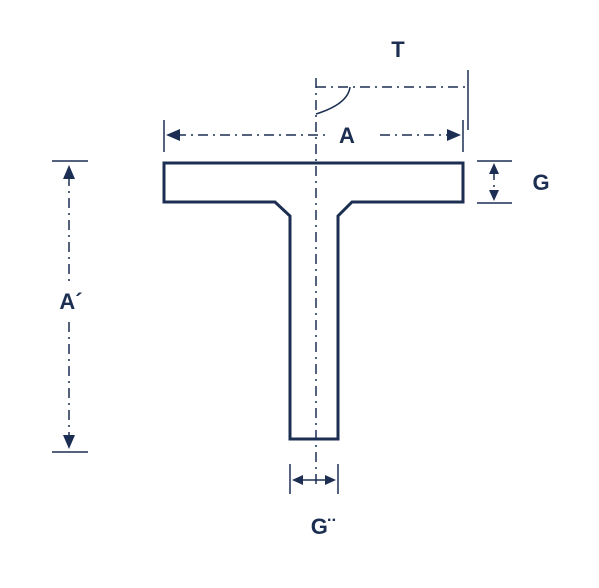 The width and height of the screenshot is (599, 588). What do you see at coordinates (323, 526) in the screenshot?
I see `label-g-double: G¨` at bounding box center [323, 526].